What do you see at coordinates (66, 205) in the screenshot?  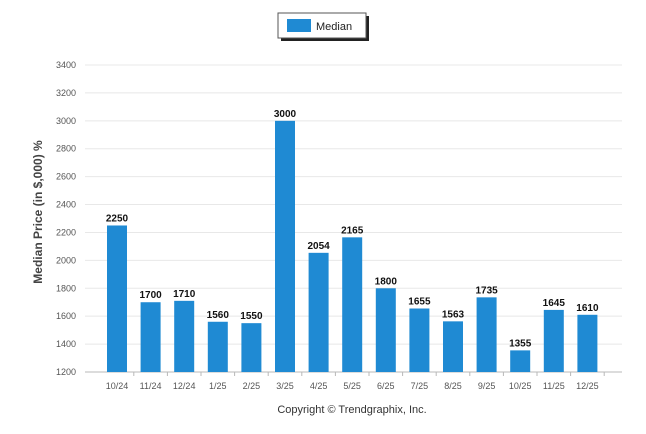 I see `y-tick-label: 2400` at bounding box center [66, 205].